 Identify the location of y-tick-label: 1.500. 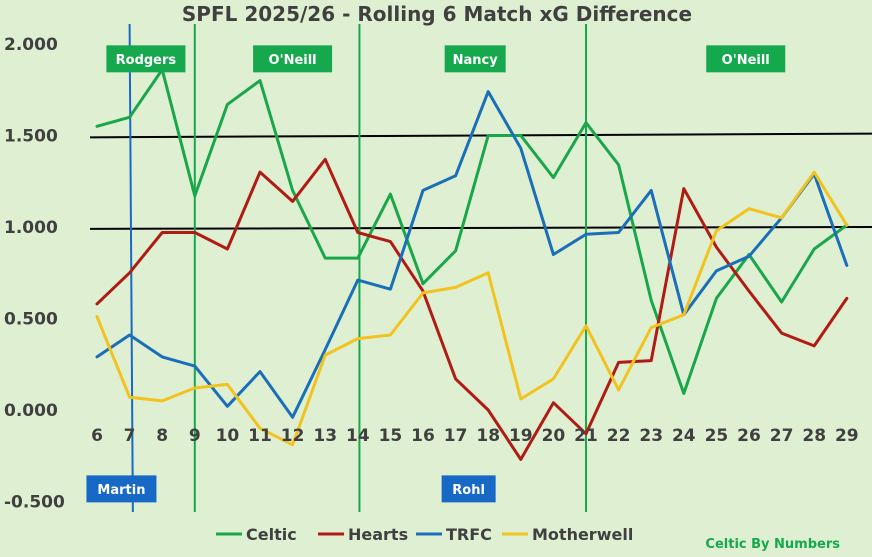
(31, 137).